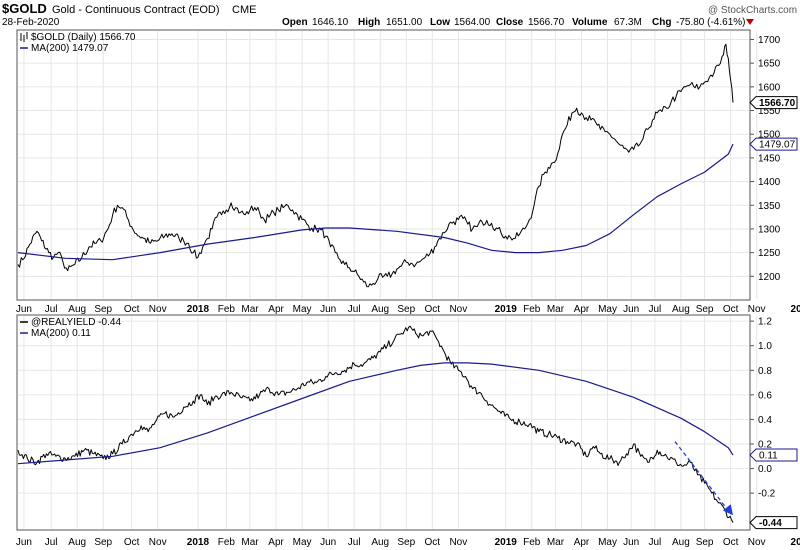 Image resolution: width=800 pixels, height=550 pixels. I want to click on y-tick-label: 1400, so click(769, 182).